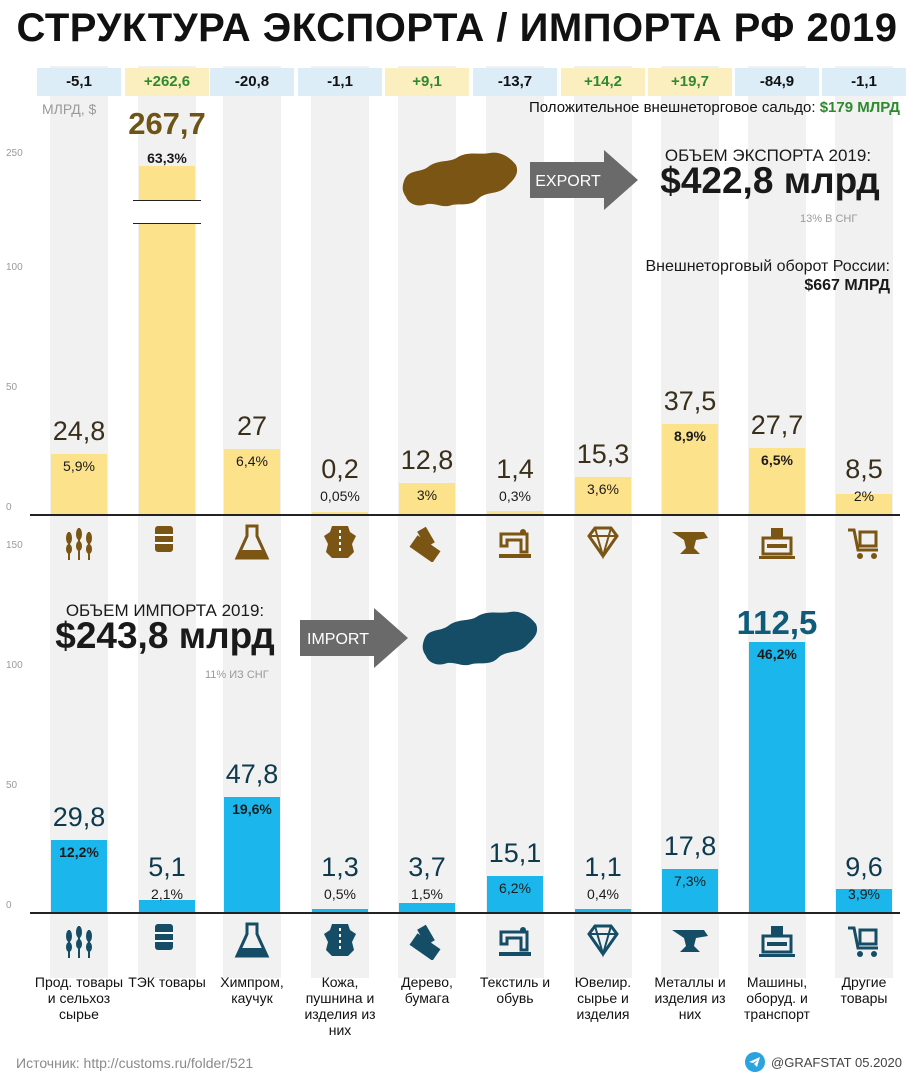 The height and width of the screenshot is (1080, 914). I want to click on import-share-label: 2,1%, so click(167, 894).